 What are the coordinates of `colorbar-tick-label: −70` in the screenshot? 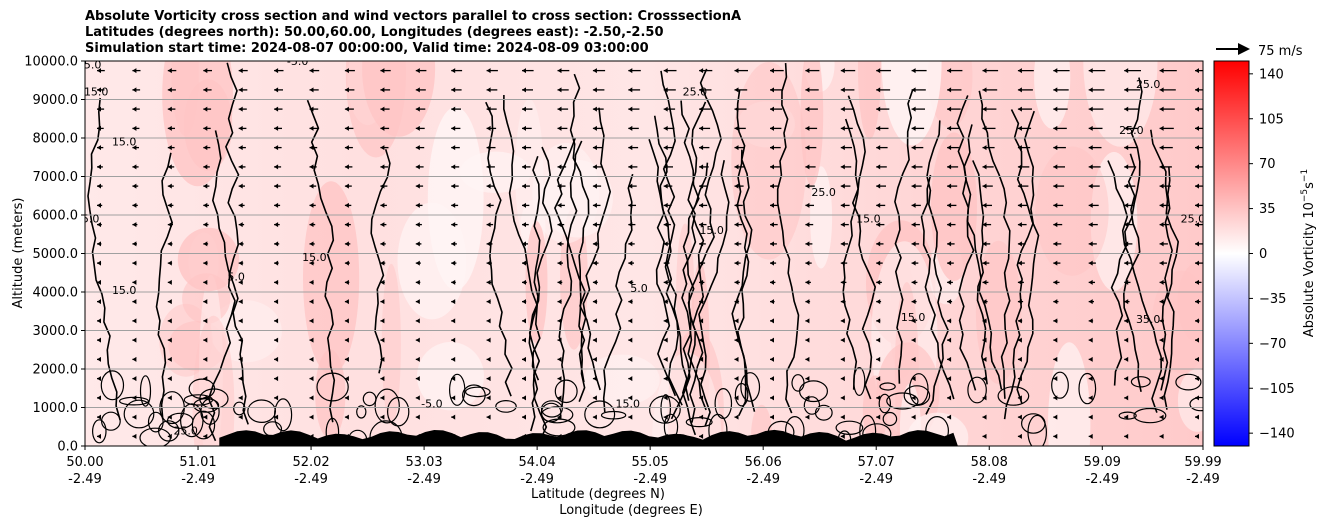 It's located at (1272, 344).